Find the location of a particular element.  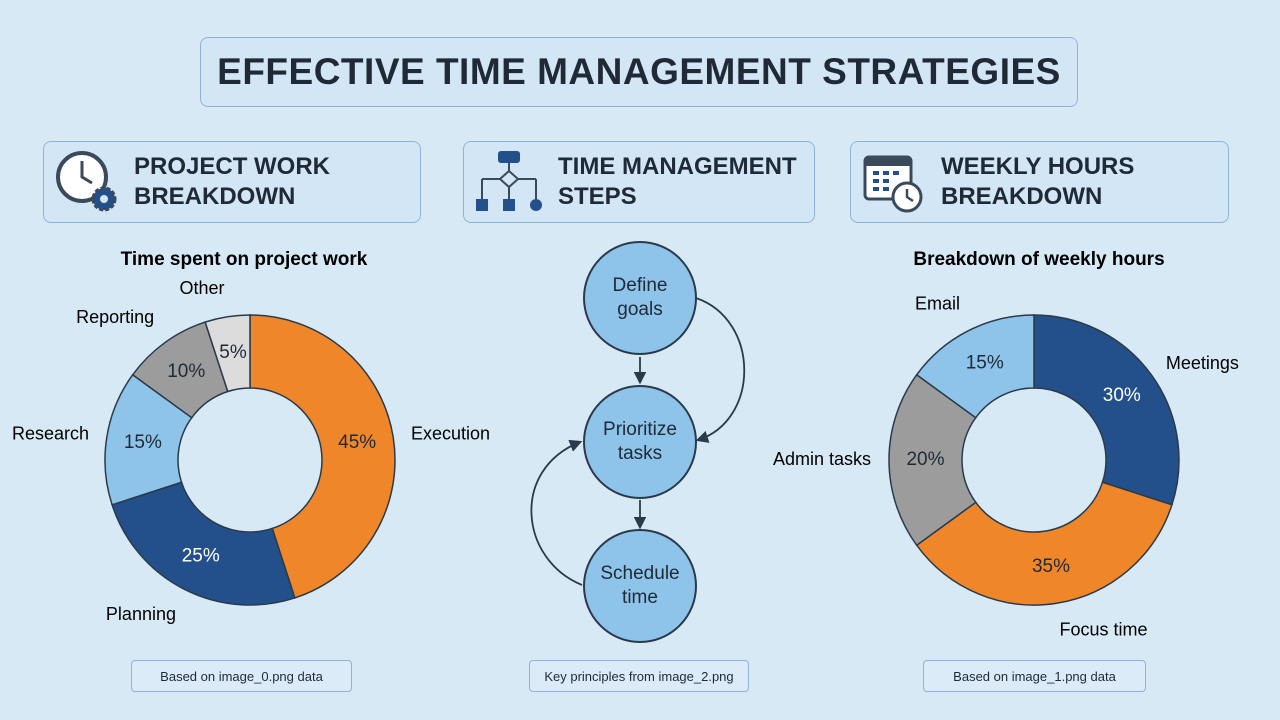

category-label: Meetings is located at coordinates (1202, 363).